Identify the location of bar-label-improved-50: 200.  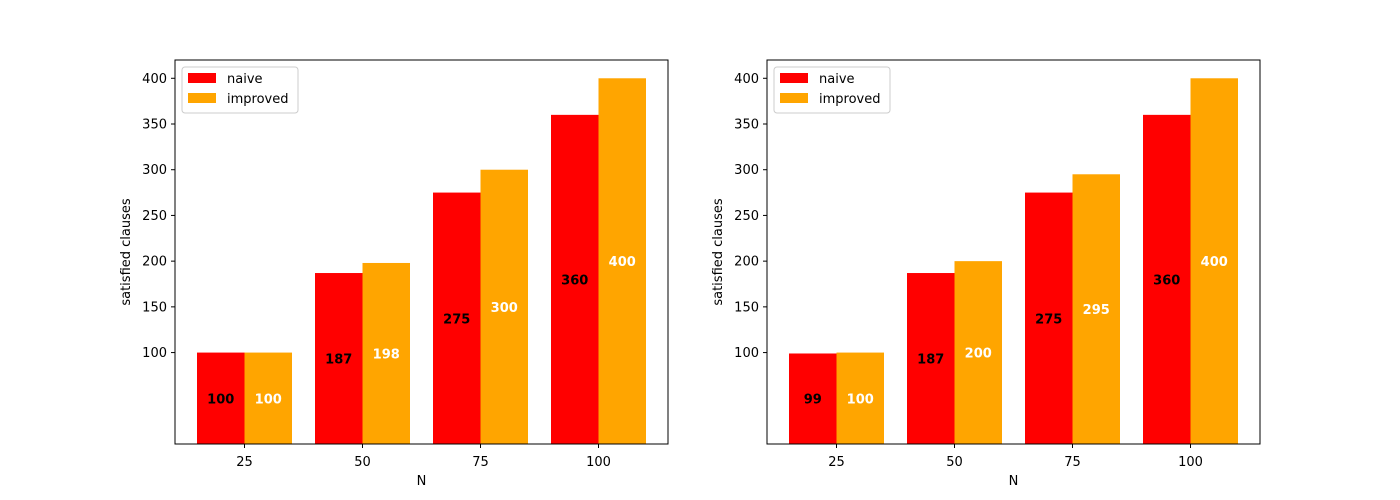
(978, 354).